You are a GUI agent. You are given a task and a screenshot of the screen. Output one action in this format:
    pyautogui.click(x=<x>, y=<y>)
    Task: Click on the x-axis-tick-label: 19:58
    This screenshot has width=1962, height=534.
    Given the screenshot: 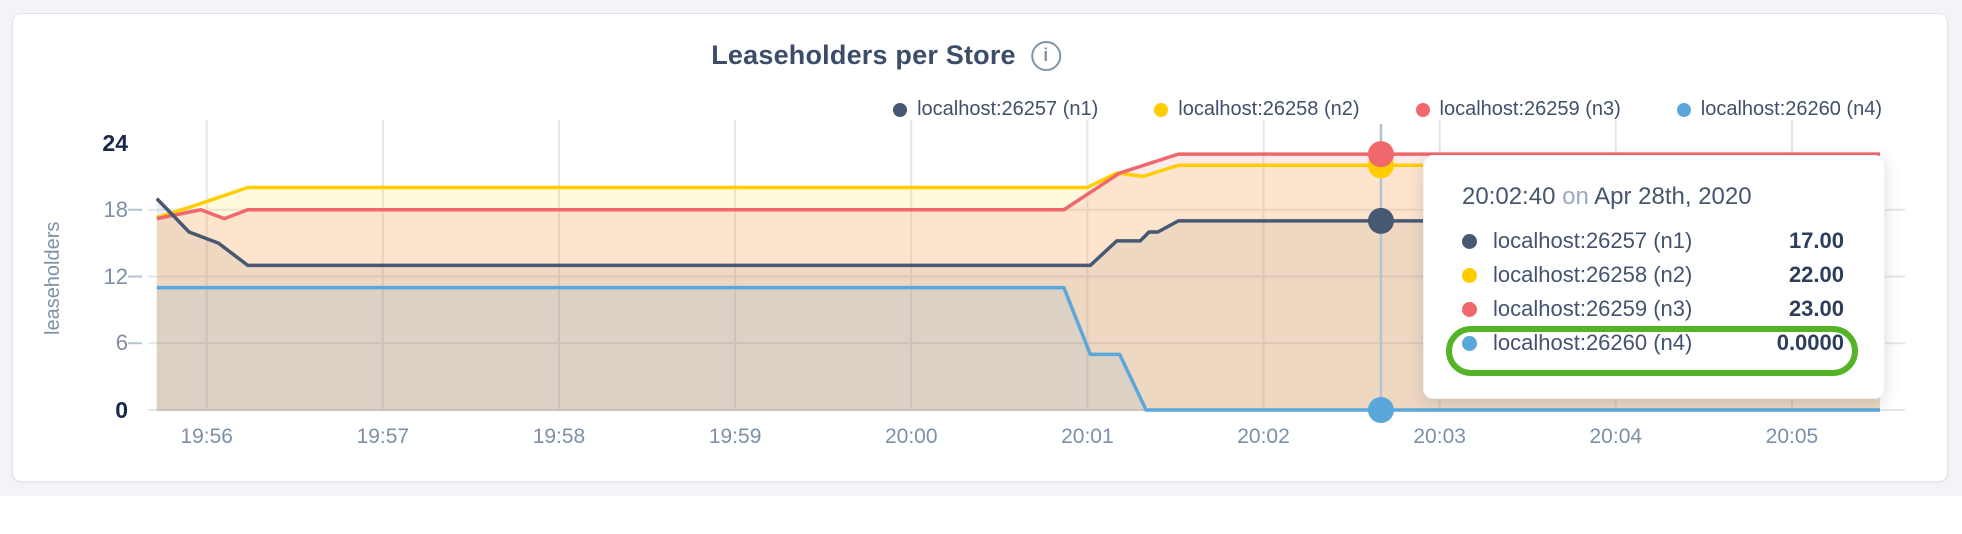 What is the action you would take?
    pyautogui.click(x=559, y=436)
    